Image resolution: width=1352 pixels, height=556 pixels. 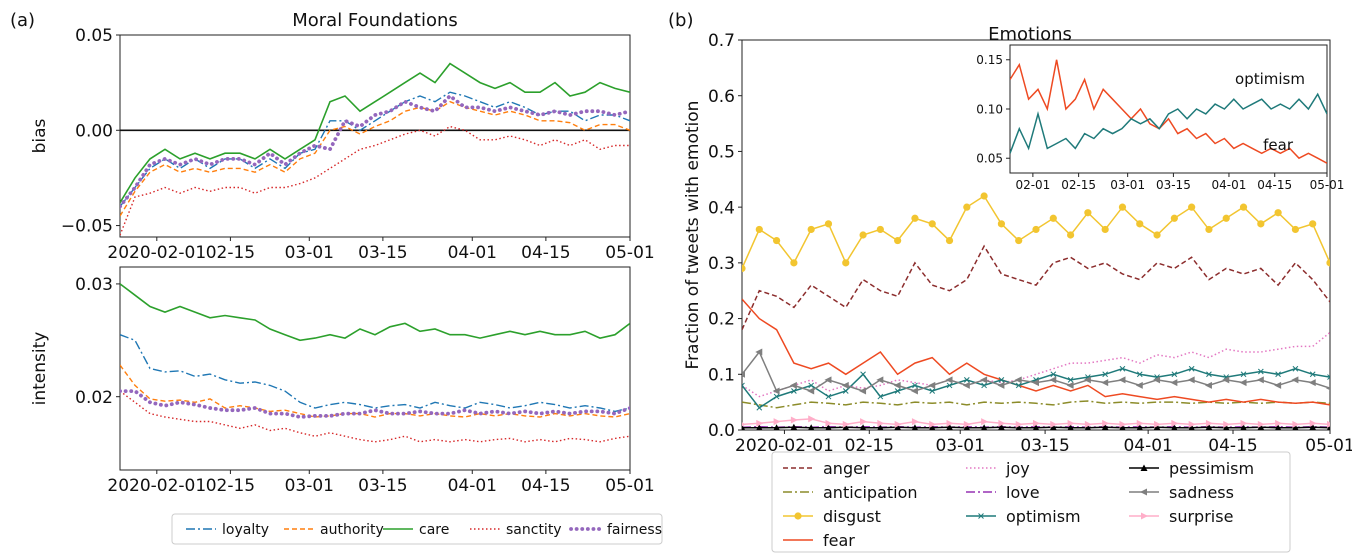 I want to click on inset-xtick-label: 02-15, so click(x=1078, y=185).